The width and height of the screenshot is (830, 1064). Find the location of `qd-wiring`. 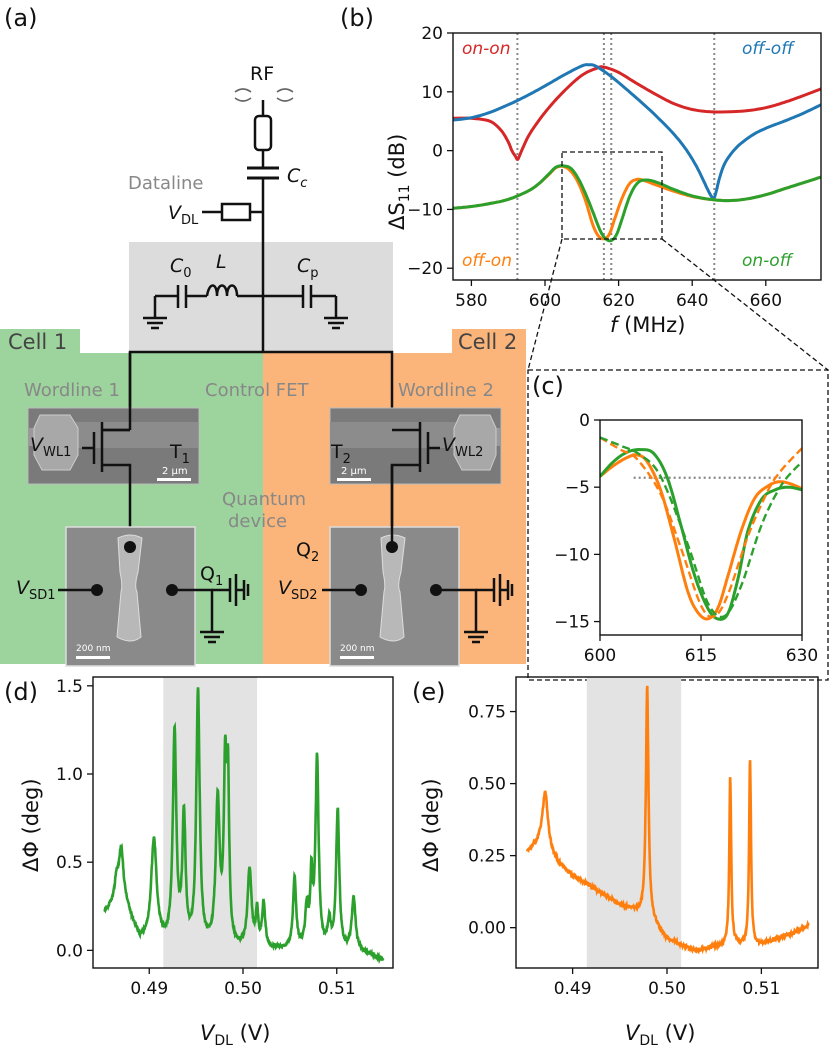

qd-wiring is located at coordinates (286, 554).